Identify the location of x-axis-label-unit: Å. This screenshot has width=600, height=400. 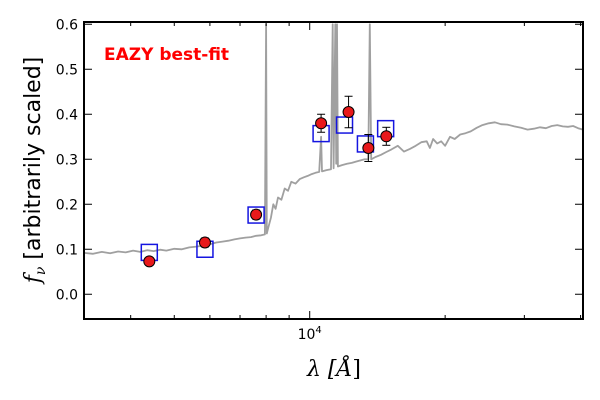
(343, 368).